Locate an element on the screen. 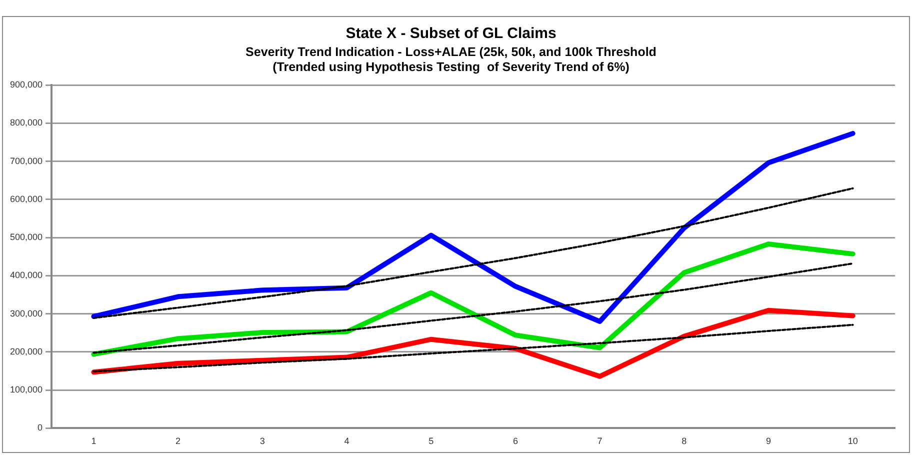 The height and width of the screenshot is (455, 914). chart-title: State X - Subset of GL Claims is located at coordinates (451, 33).